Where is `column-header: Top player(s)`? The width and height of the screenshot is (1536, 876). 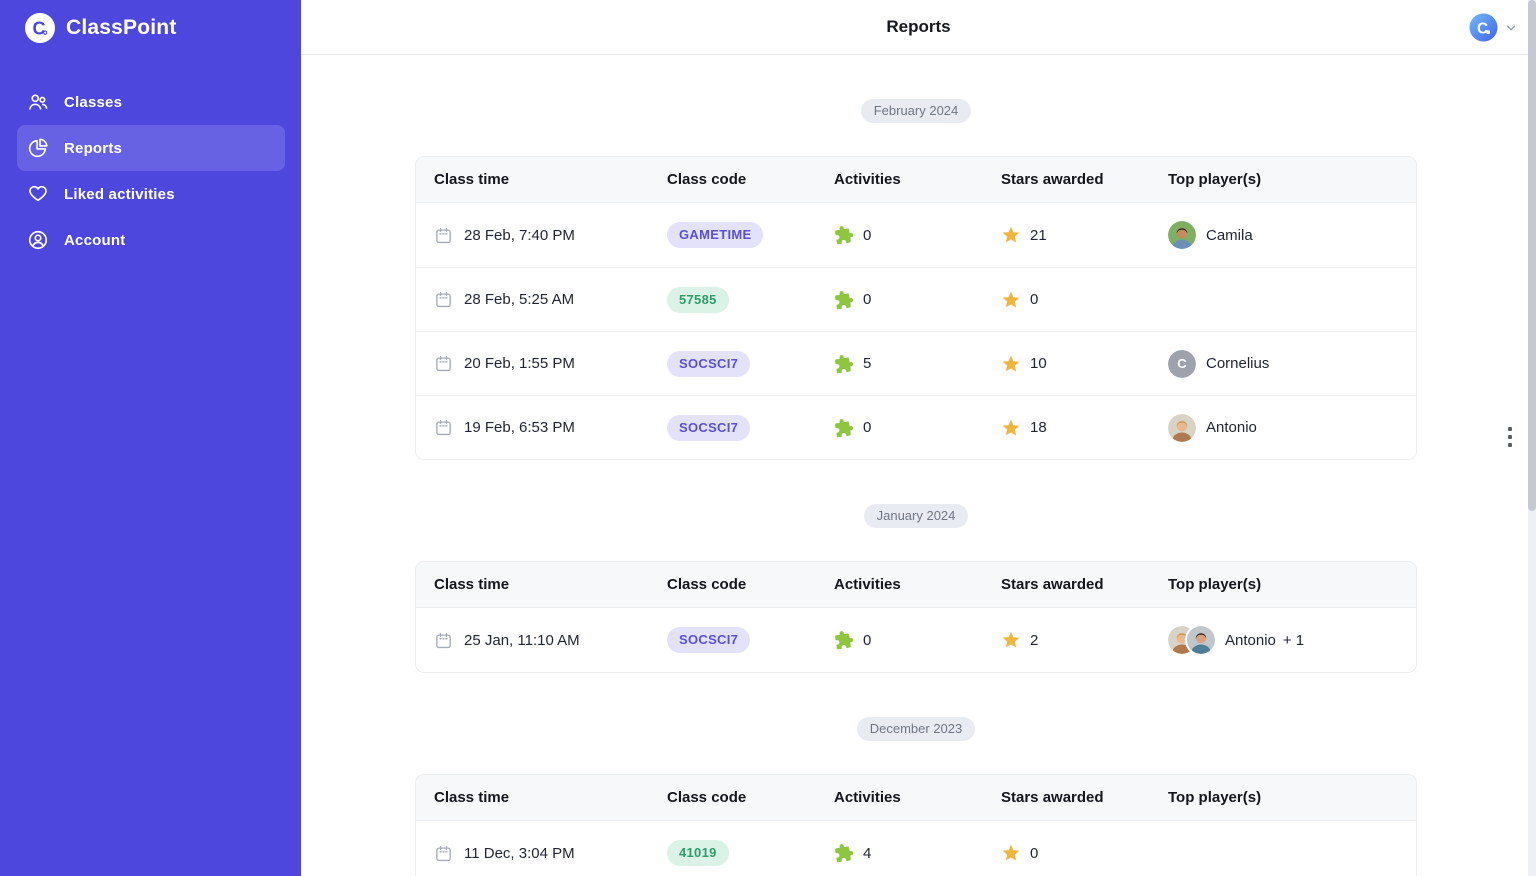
column-header: Top player(s) is located at coordinates (1215, 584).